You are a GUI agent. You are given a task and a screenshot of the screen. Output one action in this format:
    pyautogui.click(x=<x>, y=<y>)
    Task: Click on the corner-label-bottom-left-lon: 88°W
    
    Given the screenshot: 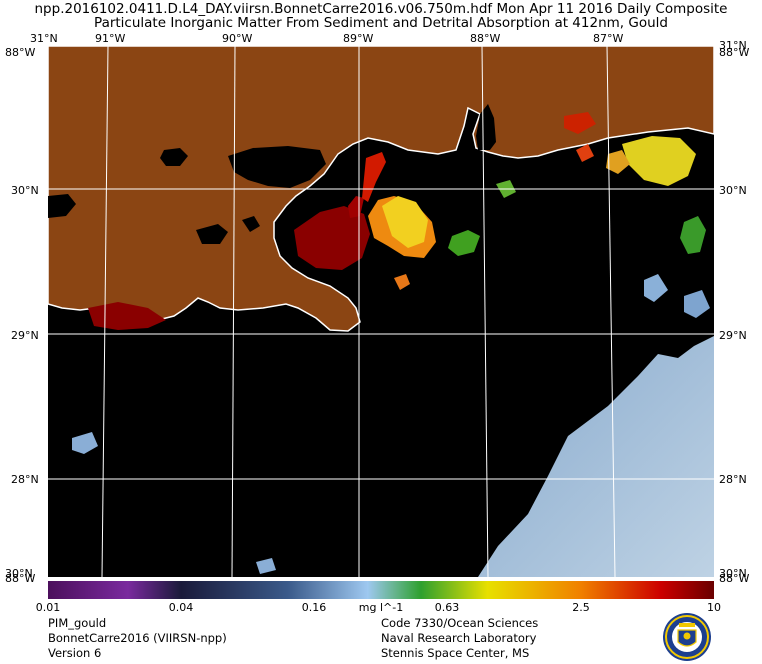 What is the action you would take?
    pyautogui.click(x=20, y=578)
    